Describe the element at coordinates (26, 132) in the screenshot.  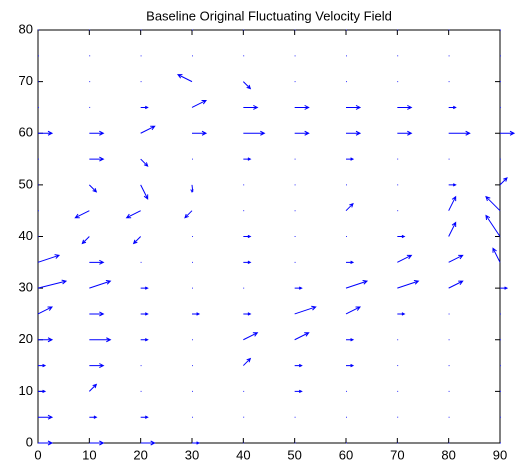
I see `y-tick-label: 60` at that location.